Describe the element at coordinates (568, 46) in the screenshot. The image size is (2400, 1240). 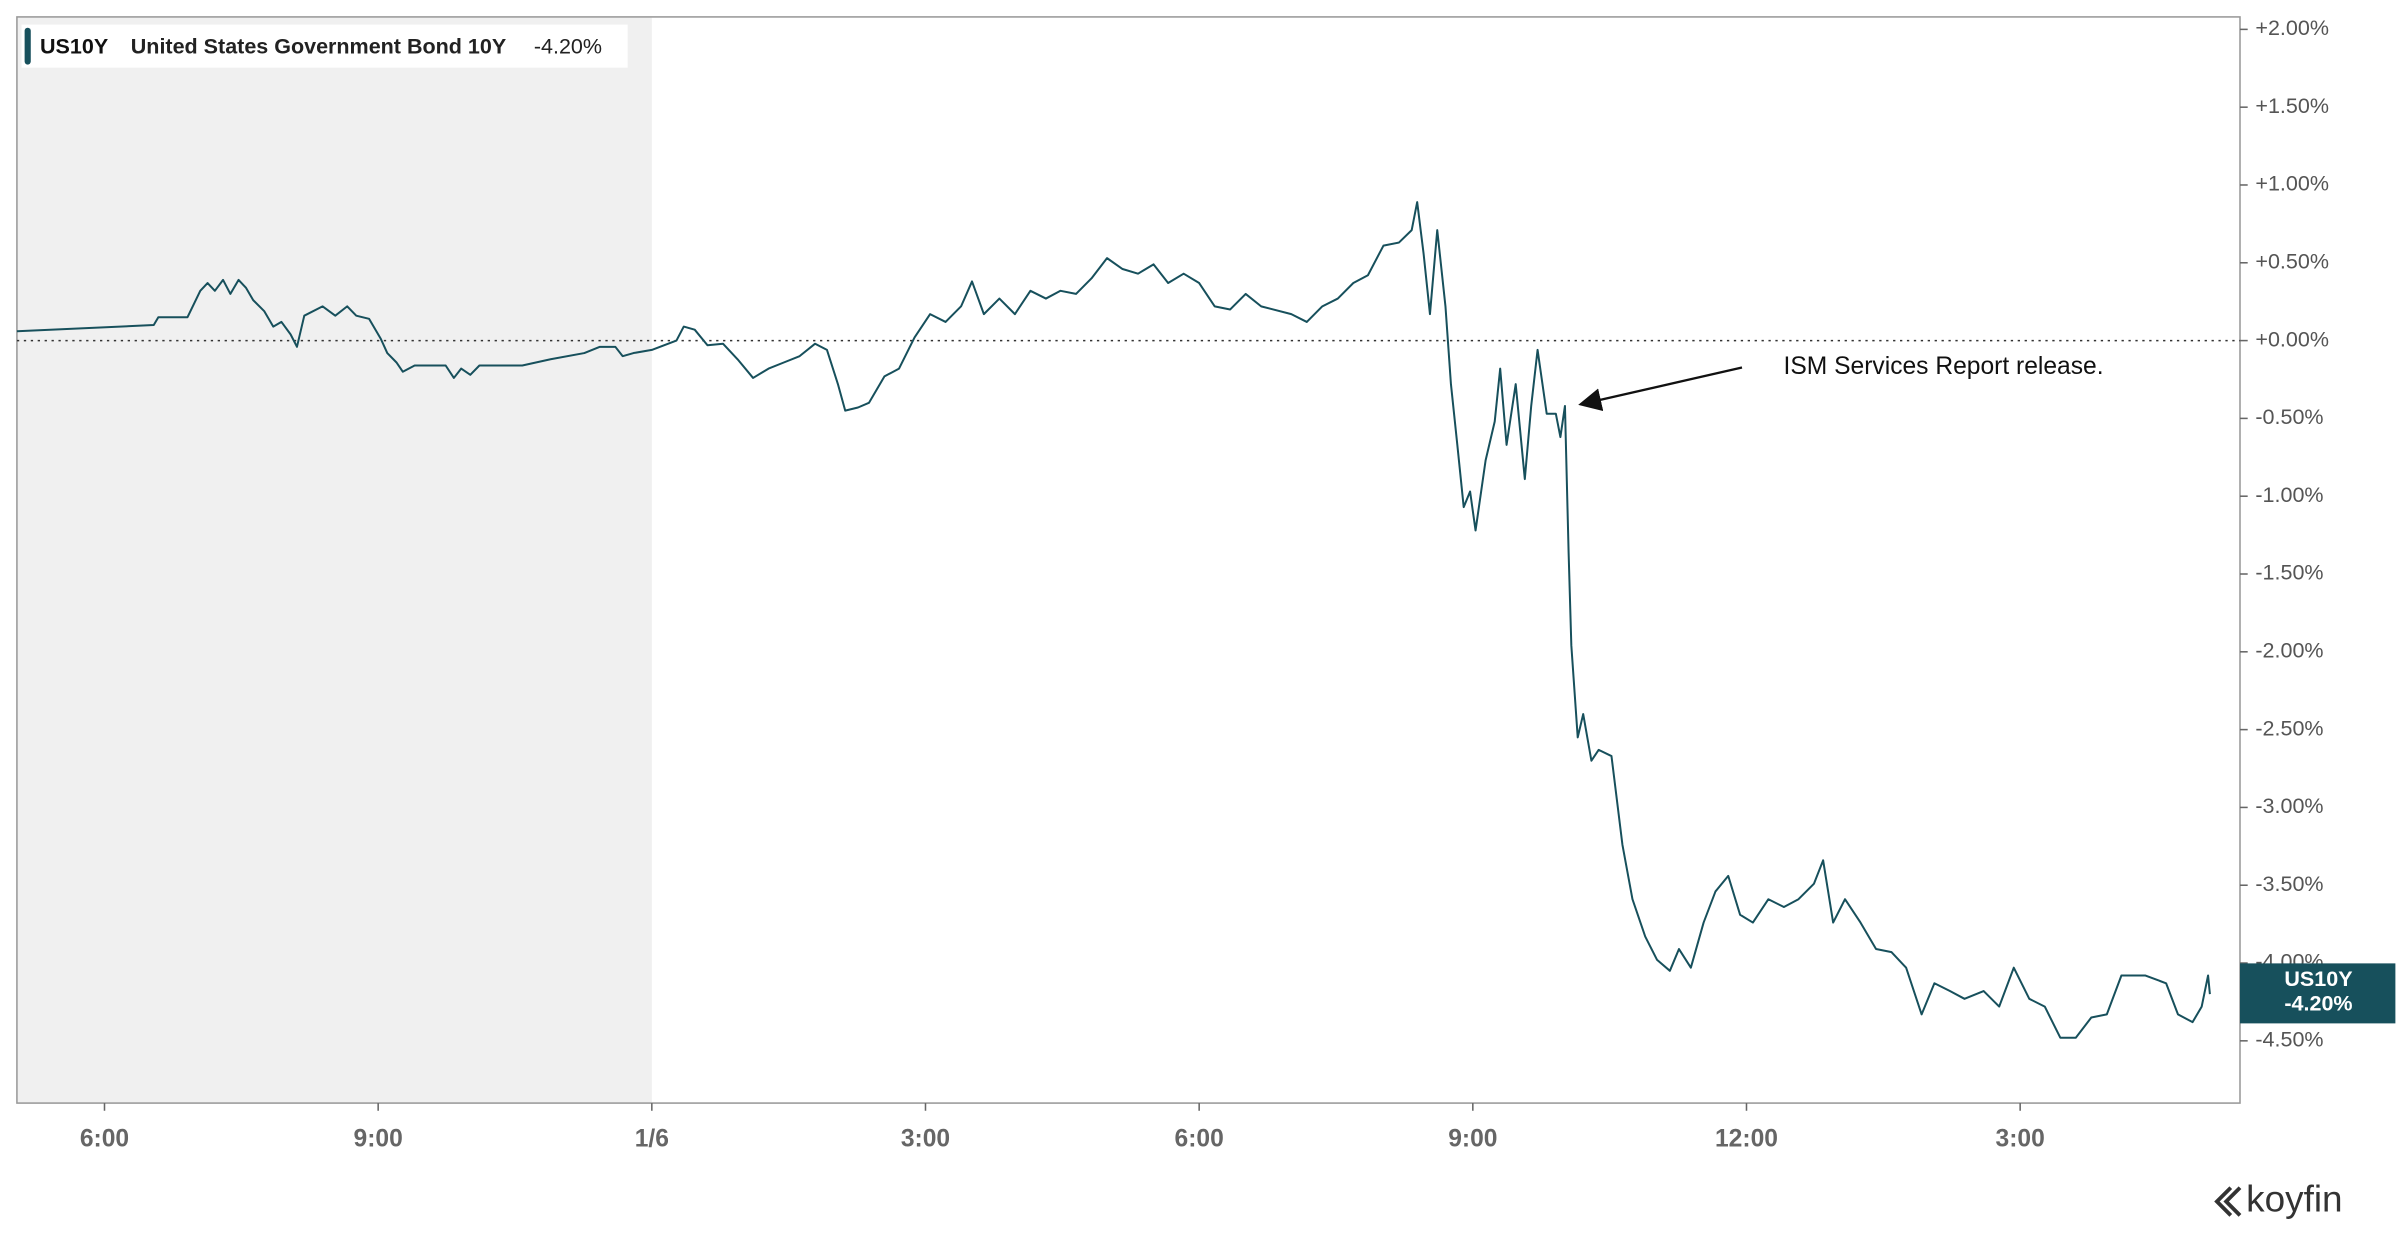
I see `legend-value: -4.20%` at that location.